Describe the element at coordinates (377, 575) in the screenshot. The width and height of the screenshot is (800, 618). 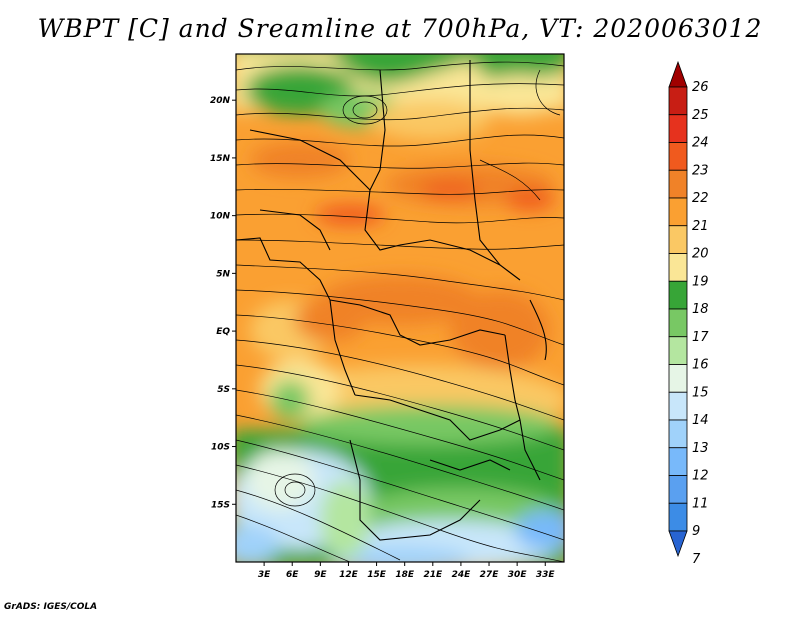
I see `lon-tick-label: 15E` at that location.